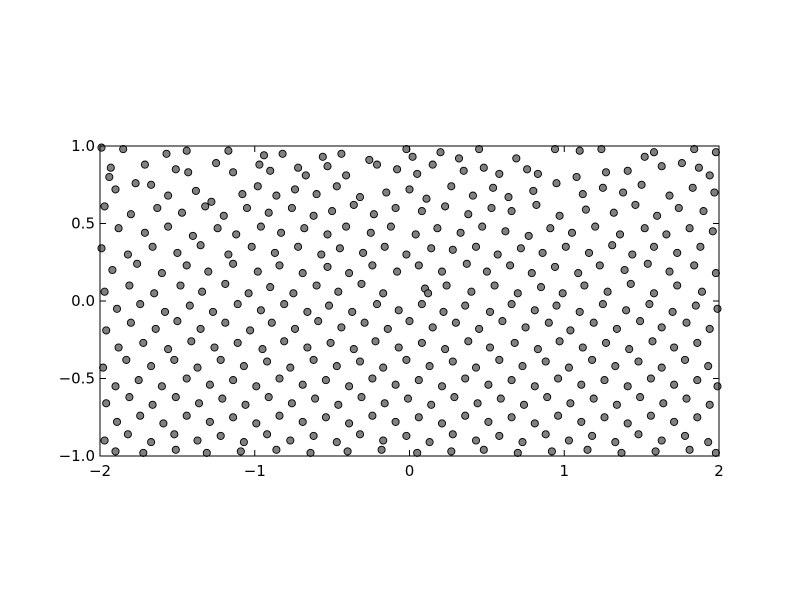 Image resolution: width=800 pixels, height=600 pixels. Describe the element at coordinates (410, 471) in the screenshot. I see `x-tick-label: 0` at that location.